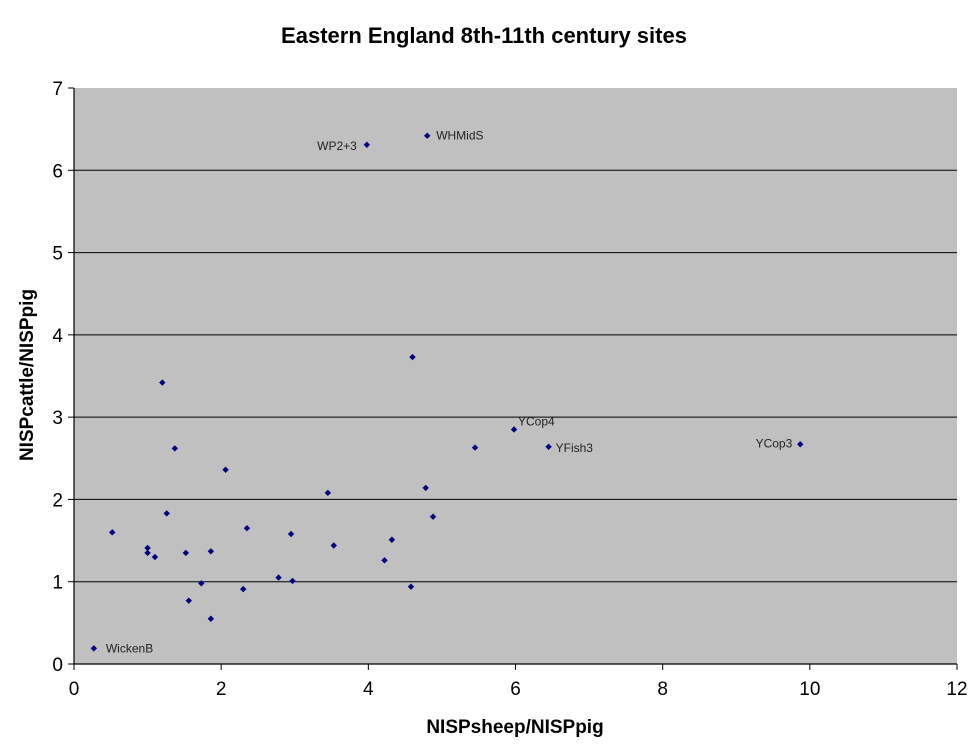 The image size is (969, 749). Describe the element at coordinates (57, 418) in the screenshot. I see `y-tick-label-3: 3` at that location.